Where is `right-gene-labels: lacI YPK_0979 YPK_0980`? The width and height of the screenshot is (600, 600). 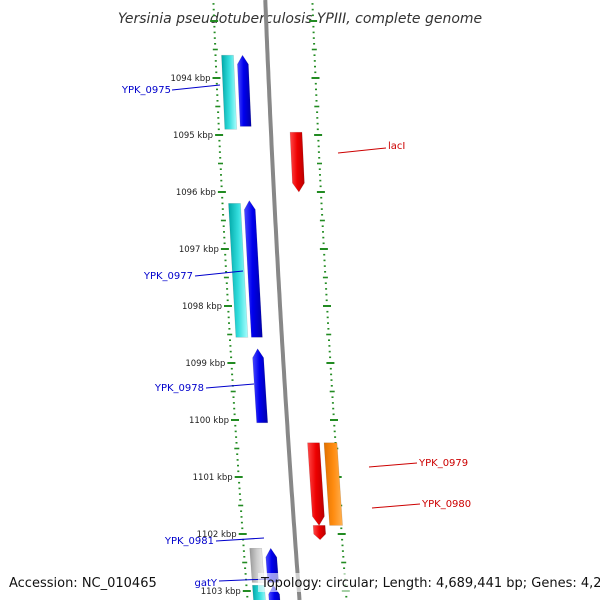 right-gene-labels: lacI YPK_0979 YPK_0980 is located at coordinates (404, 325).